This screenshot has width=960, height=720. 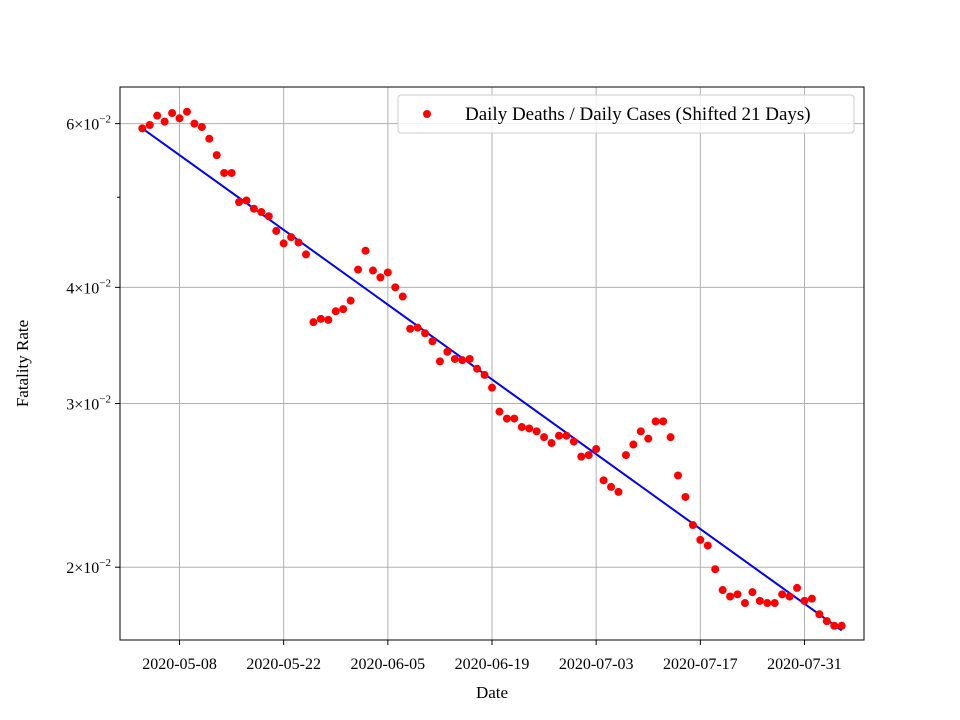 I want to click on y-axis-ticks: 2×10⁻² 3×10⁻² 4×10⁻² 6×10⁻², so click(x=93, y=345).